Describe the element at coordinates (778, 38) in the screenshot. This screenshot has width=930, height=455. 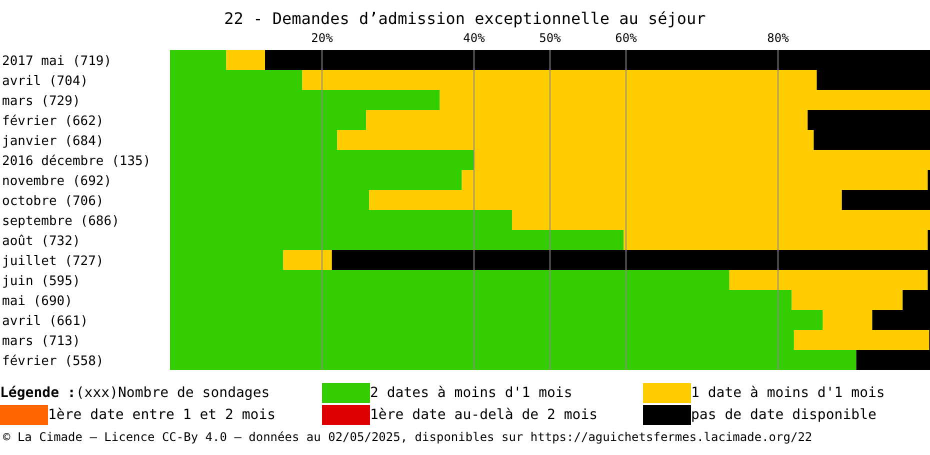
I see `x-tick-label: 80%` at that location.